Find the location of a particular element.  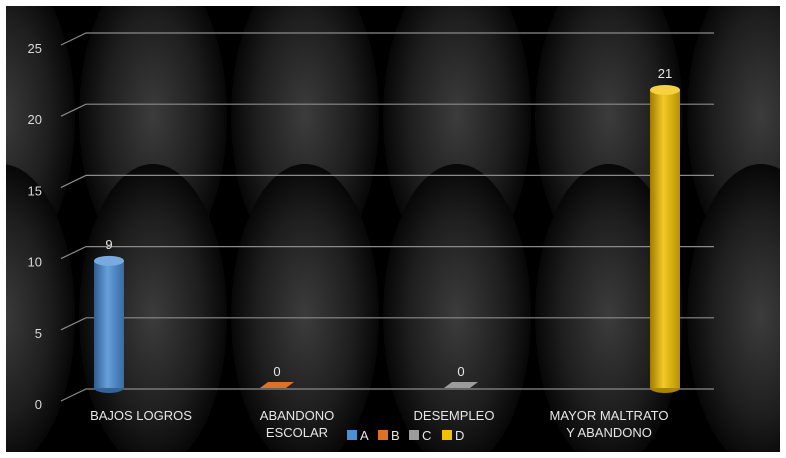

category-label: ABANDONO ESCOLAR is located at coordinates (297, 424).